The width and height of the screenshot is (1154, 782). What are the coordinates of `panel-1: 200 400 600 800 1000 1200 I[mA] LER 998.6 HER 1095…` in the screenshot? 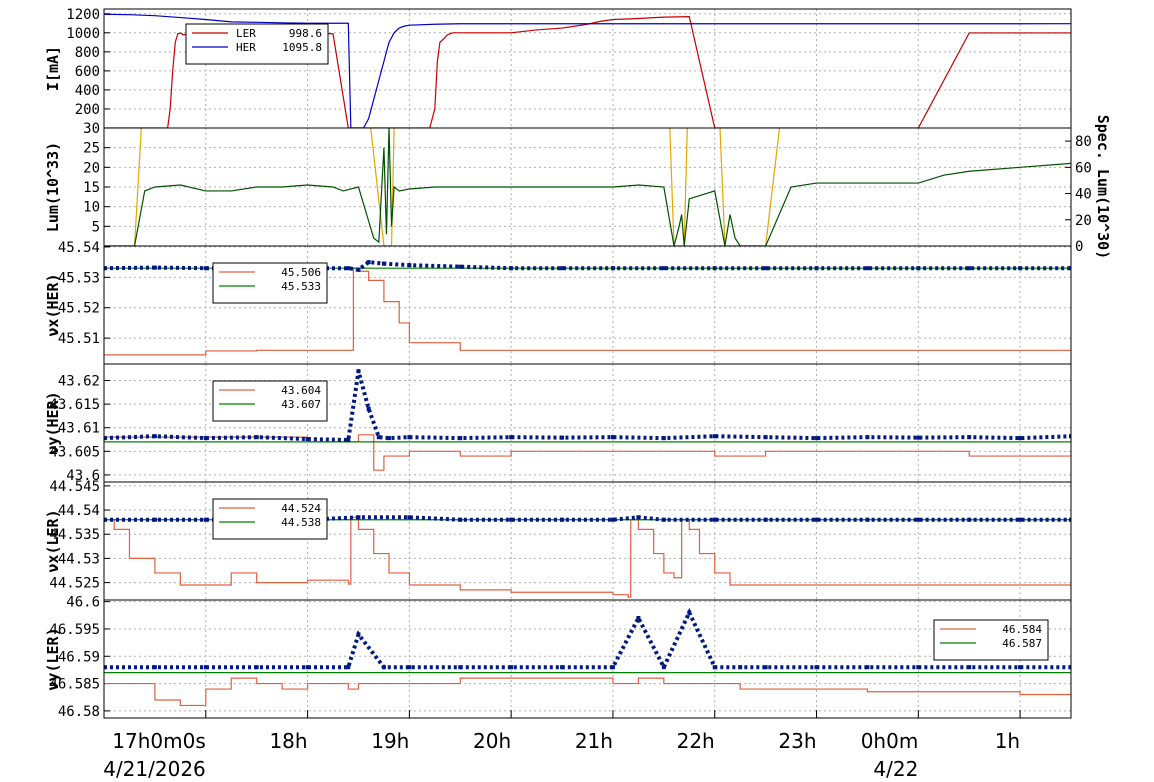 It's located at (558, 68).